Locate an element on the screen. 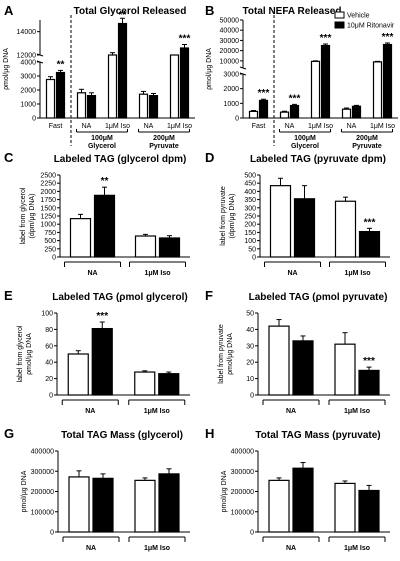 Image resolution: width=400 pixels, height=561 pixels. y-axis-label-line1: ρmol/μg DNA is located at coordinates (209, 69).